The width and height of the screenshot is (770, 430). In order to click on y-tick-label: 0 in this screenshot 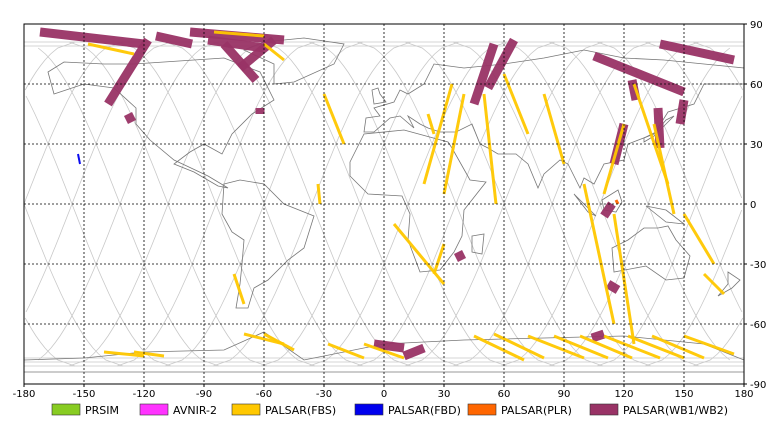, I will do `click(753, 205)`.